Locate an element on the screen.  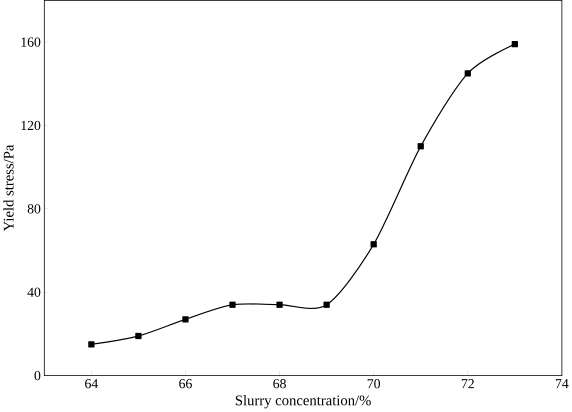
x-tick-label: 72 is located at coordinates (468, 383).